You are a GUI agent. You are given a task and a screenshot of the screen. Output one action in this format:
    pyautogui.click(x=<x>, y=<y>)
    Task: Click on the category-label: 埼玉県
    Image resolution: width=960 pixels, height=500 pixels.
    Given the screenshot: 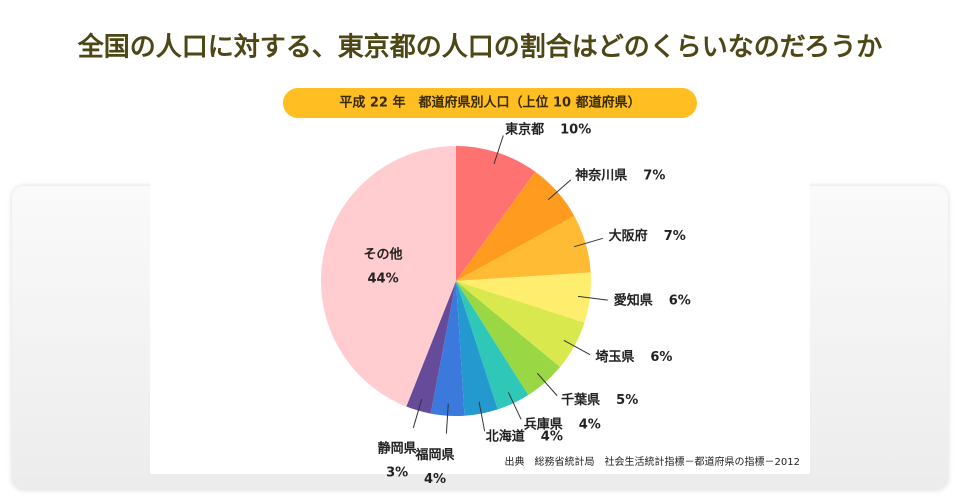 What is the action you would take?
    pyautogui.click(x=614, y=357)
    